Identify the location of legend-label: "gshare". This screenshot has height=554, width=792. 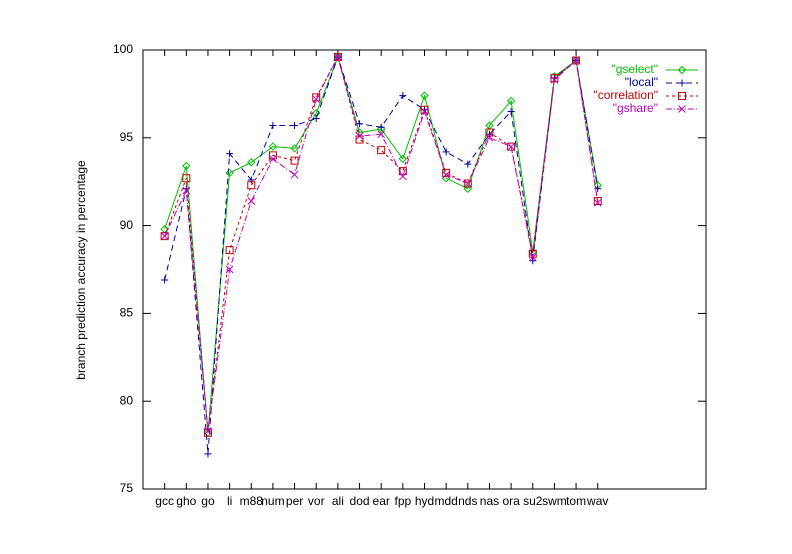
(635, 108).